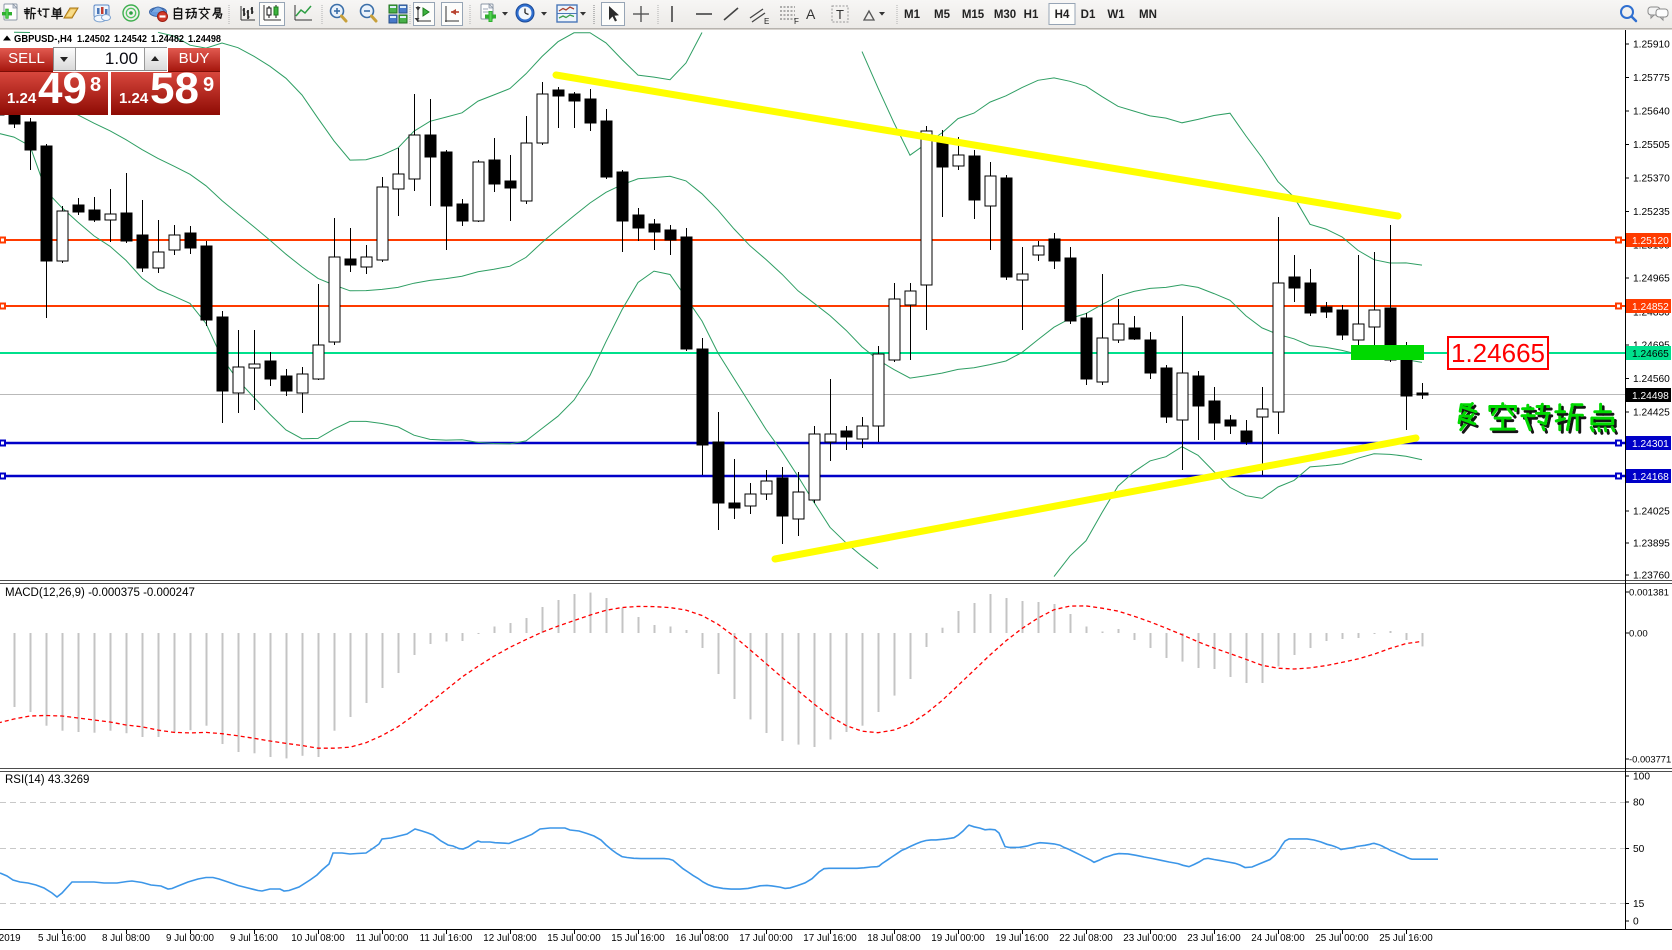 This screenshot has height=950, width=1672. What do you see at coordinates (126, 938) in the screenshot?
I see `svg-text: 8 Jul 08:00` at bounding box center [126, 938].